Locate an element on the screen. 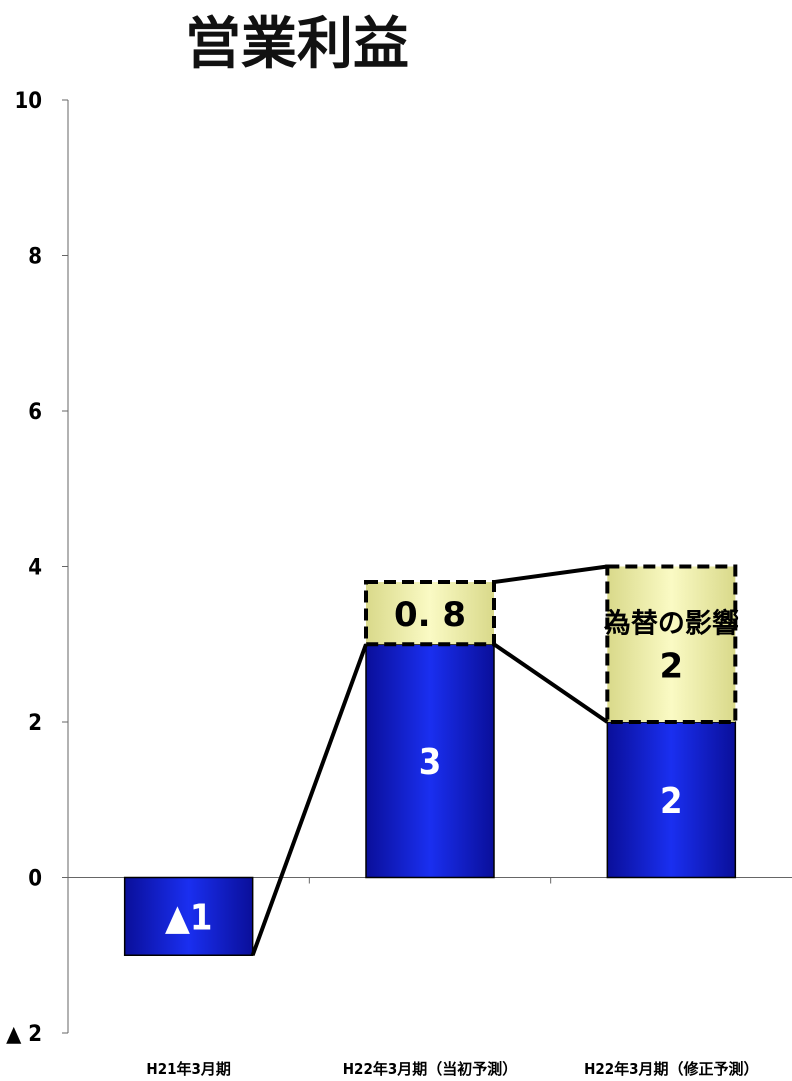  y-tick-label: 8 is located at coordinates (35, 257).